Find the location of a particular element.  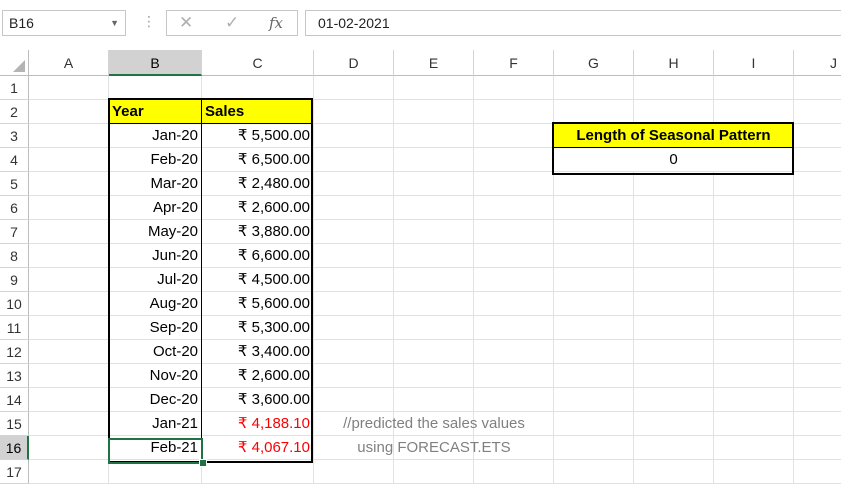

seasonal-pattern-header: Length of Seasonal Pattern is located at coordinates (674, 136).